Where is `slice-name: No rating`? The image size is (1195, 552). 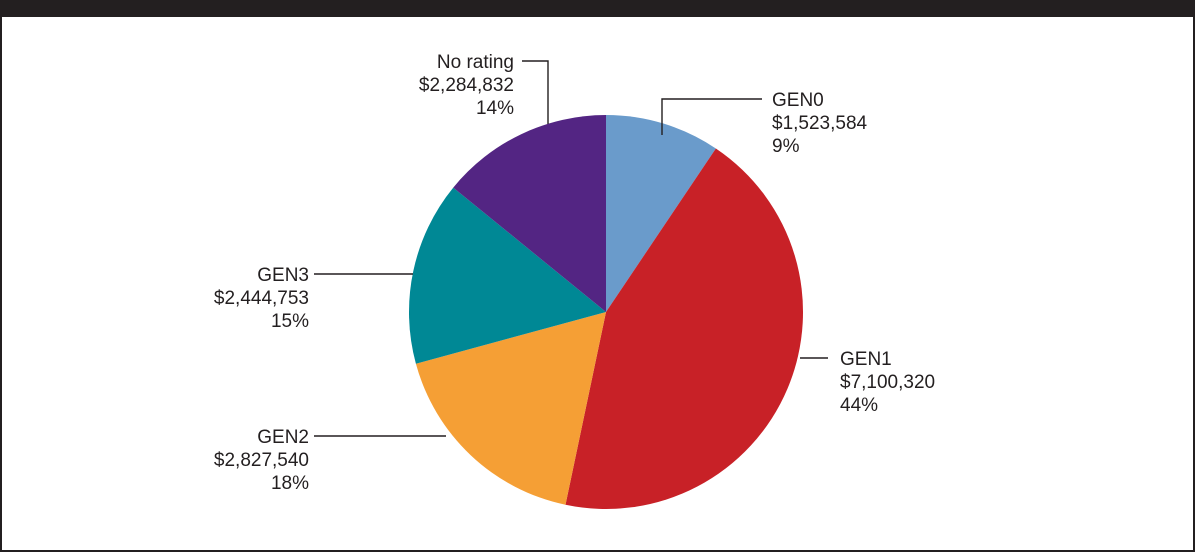 slice-name: No rating is located at coordinates (475, 62).